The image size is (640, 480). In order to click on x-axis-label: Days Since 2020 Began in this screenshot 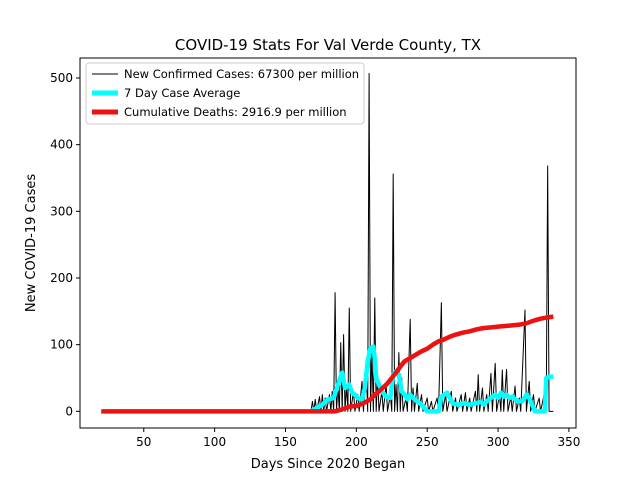, I will do `click(328, 464)`.